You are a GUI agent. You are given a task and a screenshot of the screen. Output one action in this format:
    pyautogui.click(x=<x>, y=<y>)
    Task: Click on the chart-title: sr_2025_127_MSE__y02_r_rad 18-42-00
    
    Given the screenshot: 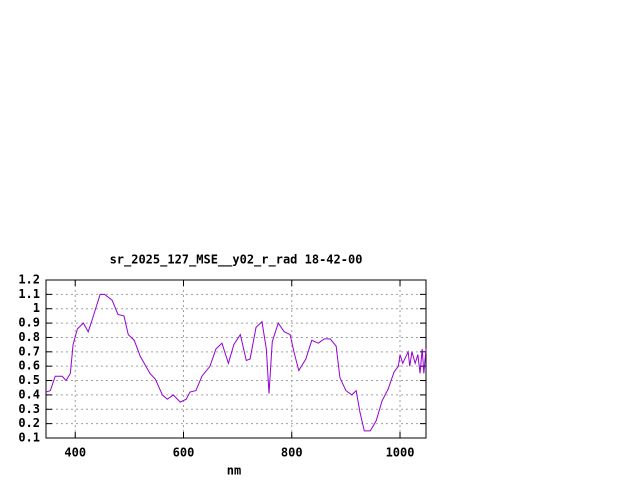 What is the action you would take?
    pyautogui.click(x=236, y=260)
    